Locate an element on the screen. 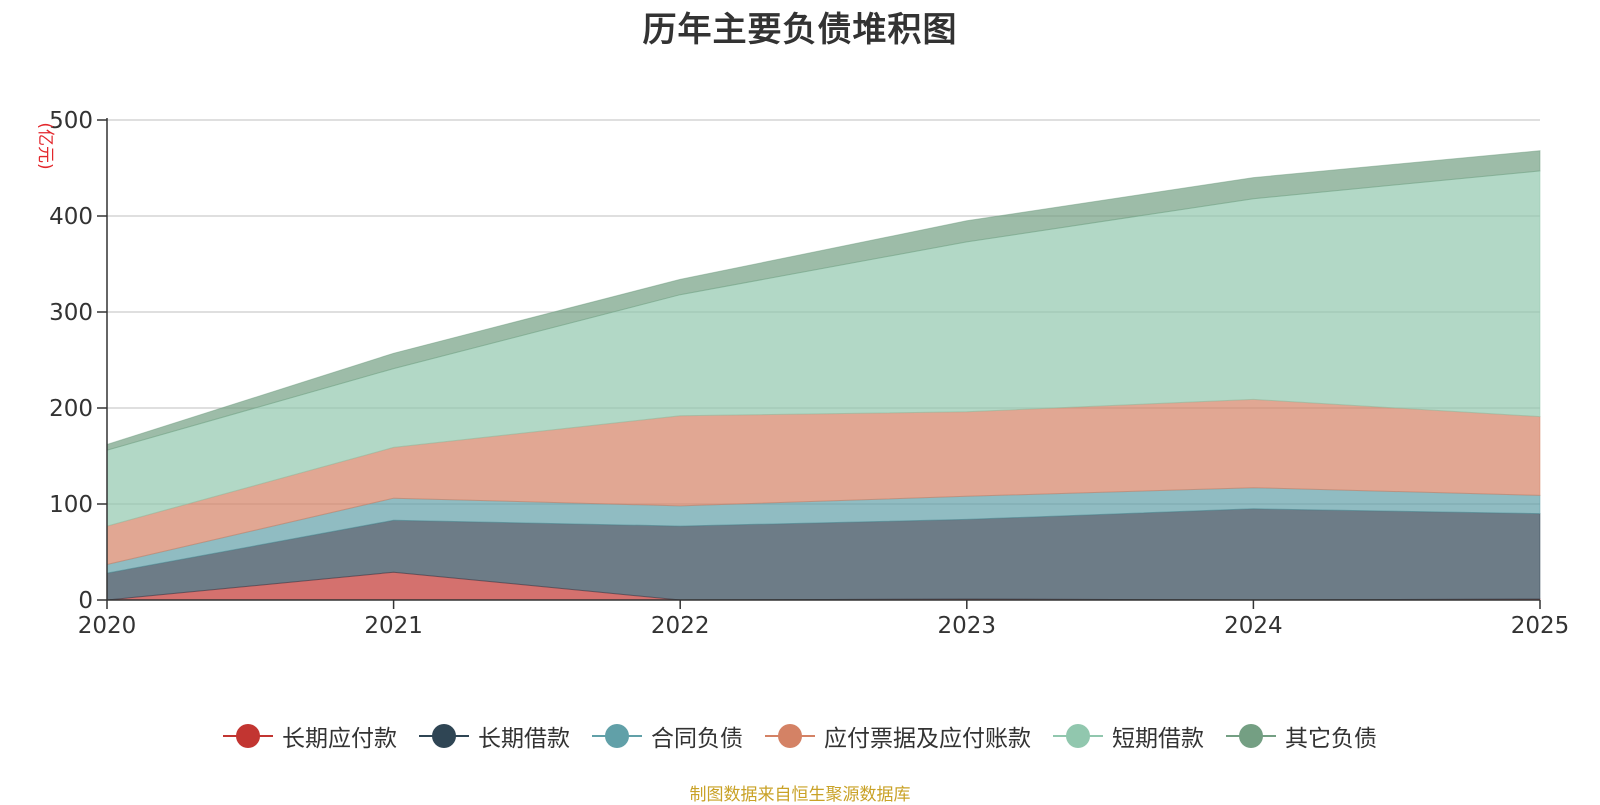 Image resolution: width=1600 pixels, height=805 pixels. legend-label: 长期借款 is located at coordinates (524, 739).